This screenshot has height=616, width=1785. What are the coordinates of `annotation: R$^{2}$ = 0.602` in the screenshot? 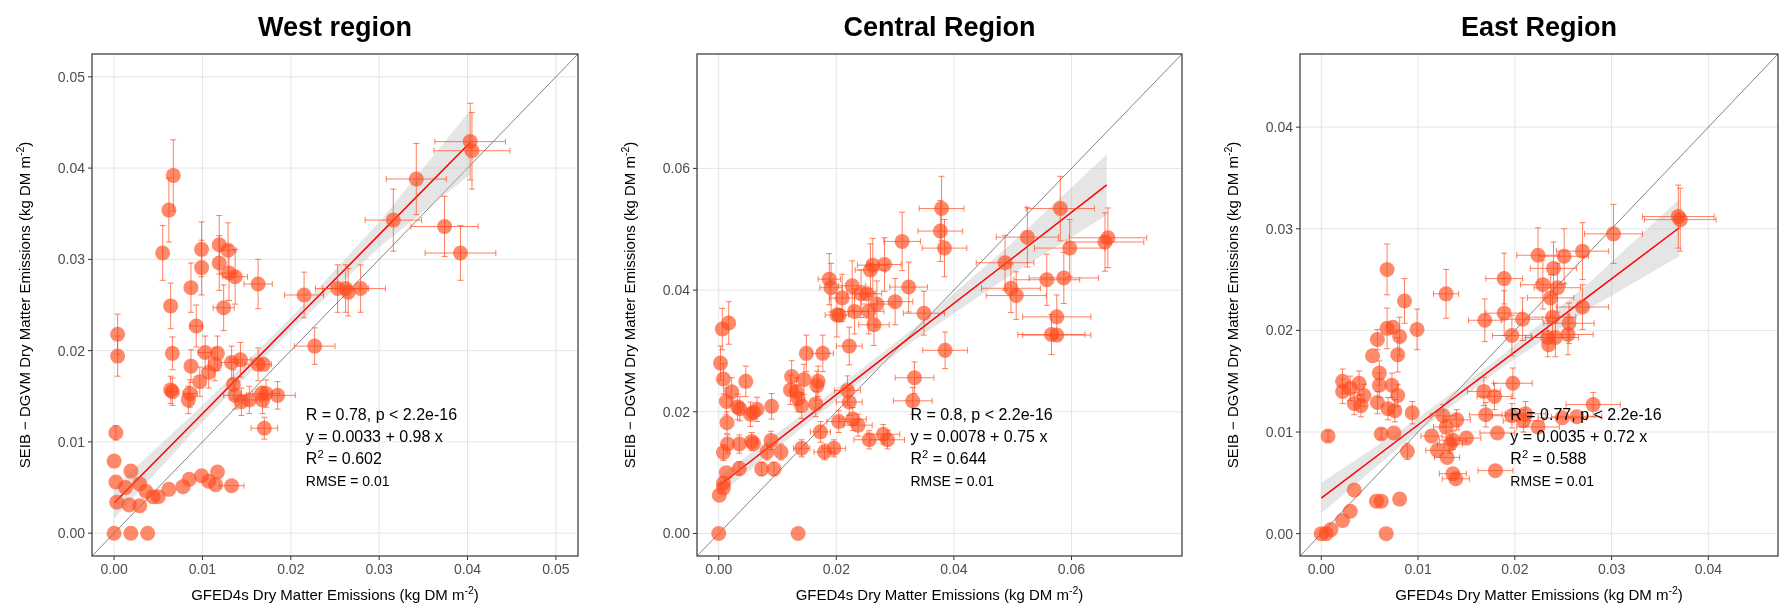 It's located at (344, 458).